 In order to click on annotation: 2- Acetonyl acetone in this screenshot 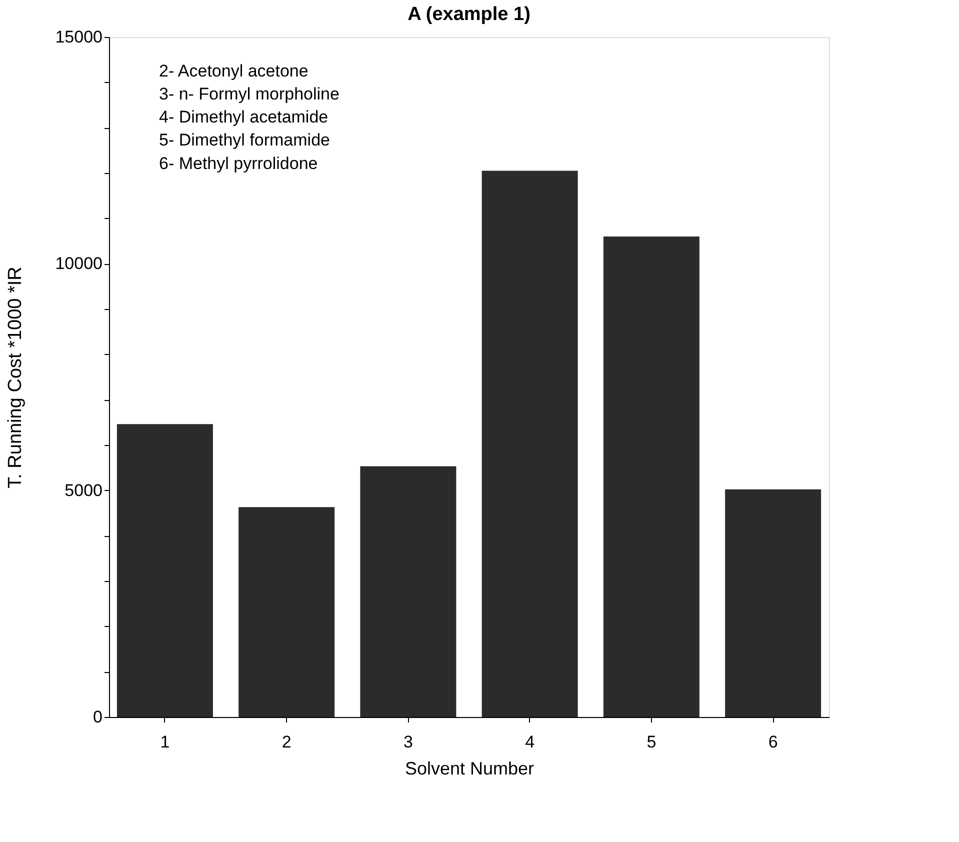, I will do `click(233, 71)`.